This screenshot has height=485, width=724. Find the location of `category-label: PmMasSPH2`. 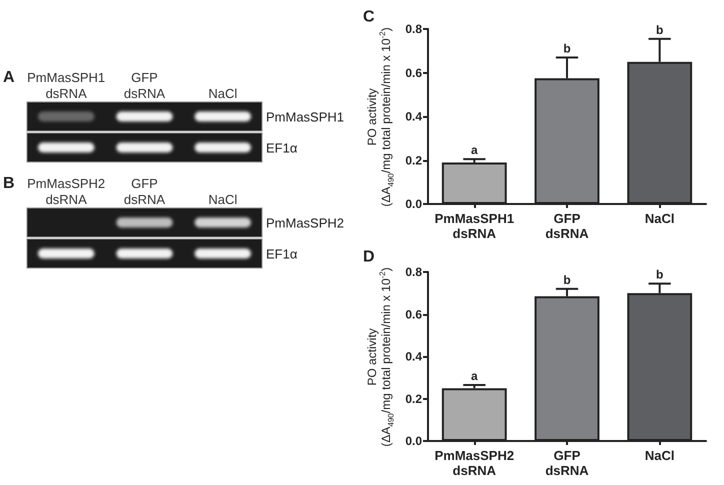

category-label: PmMasSPH2 is located at coordinates (305, 223).